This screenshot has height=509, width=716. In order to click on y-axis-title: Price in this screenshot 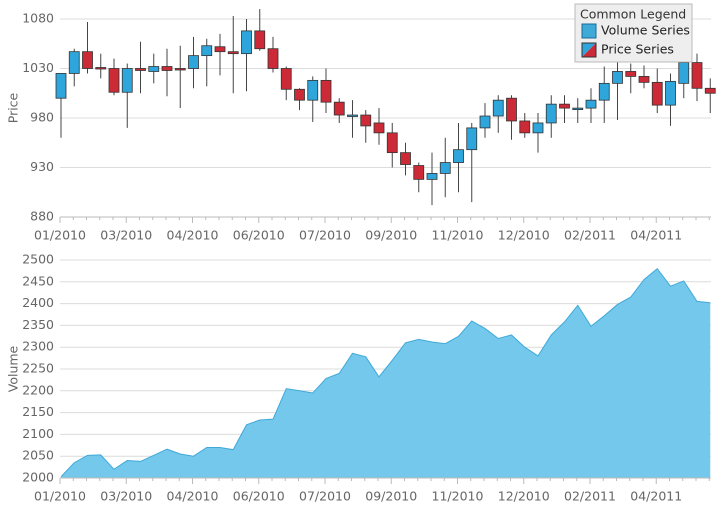, I will do `click(13, 107)`.